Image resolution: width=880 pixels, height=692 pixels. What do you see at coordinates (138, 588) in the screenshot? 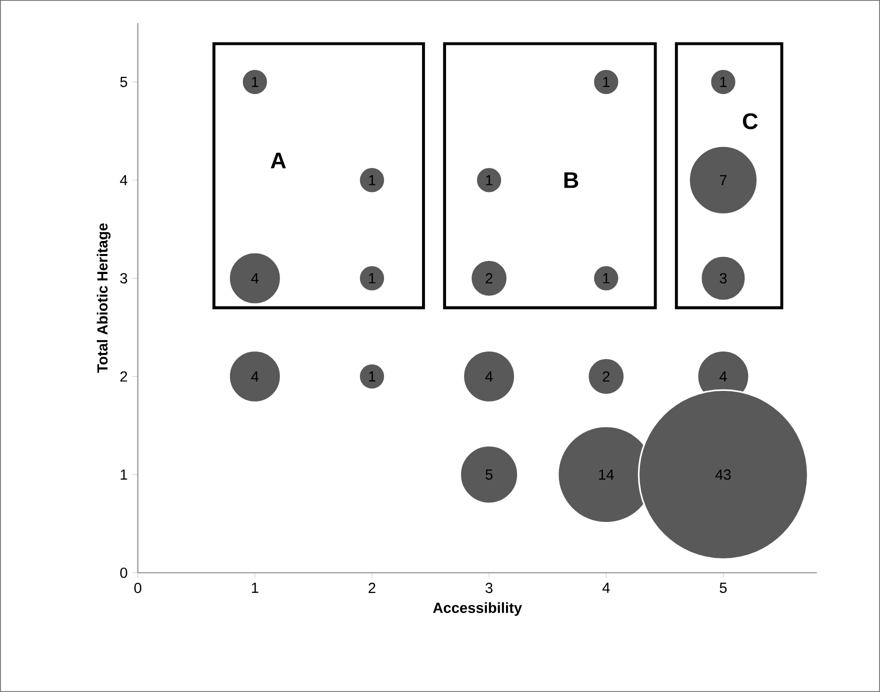
I see `x-tick-label: 0` at bounding box center [138, 588].